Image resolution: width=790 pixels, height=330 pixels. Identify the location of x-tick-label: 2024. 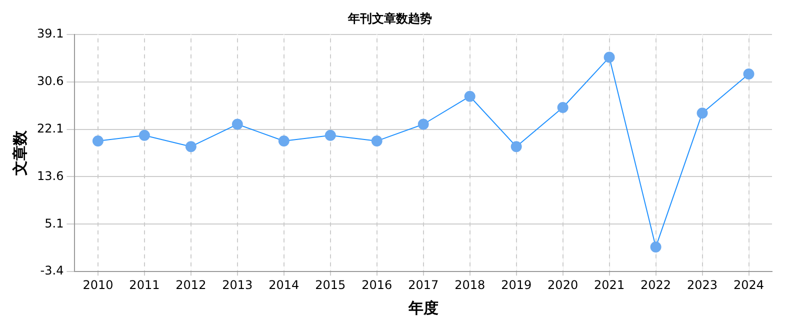
(748, 285).